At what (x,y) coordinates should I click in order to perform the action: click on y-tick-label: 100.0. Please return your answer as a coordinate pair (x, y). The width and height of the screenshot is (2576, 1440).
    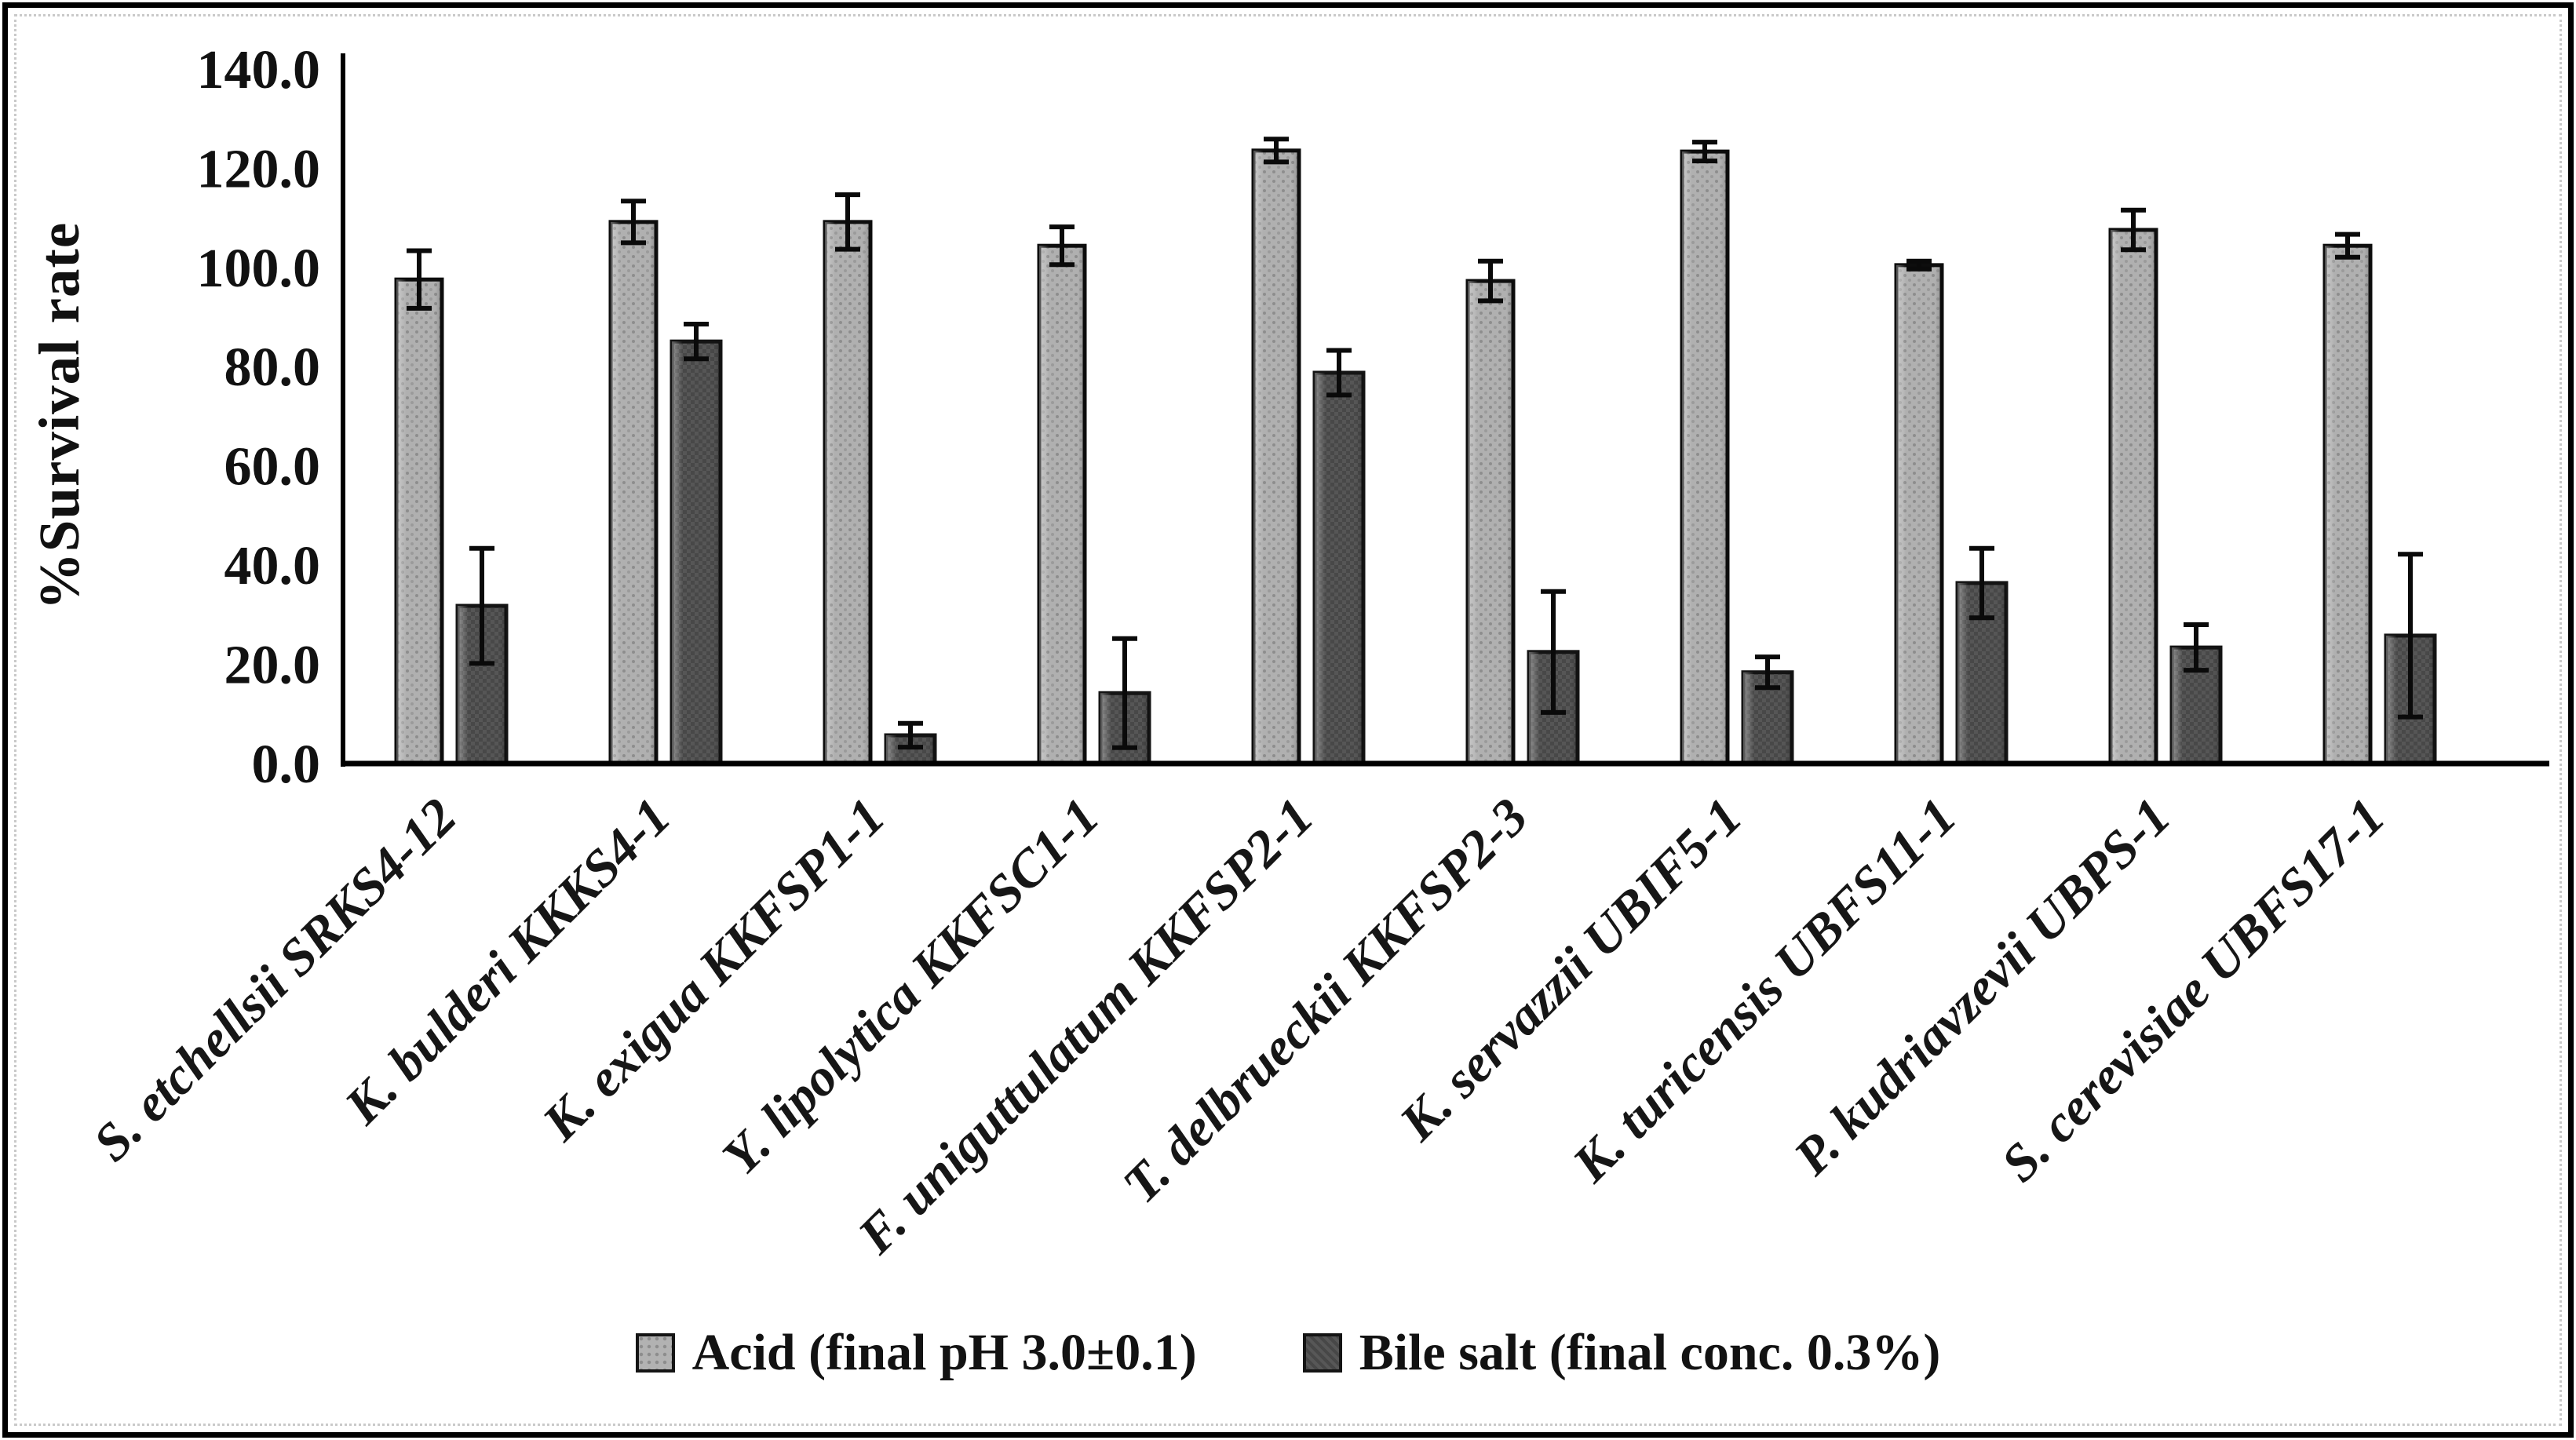
    Looking at the image, I should click on (259, 269).